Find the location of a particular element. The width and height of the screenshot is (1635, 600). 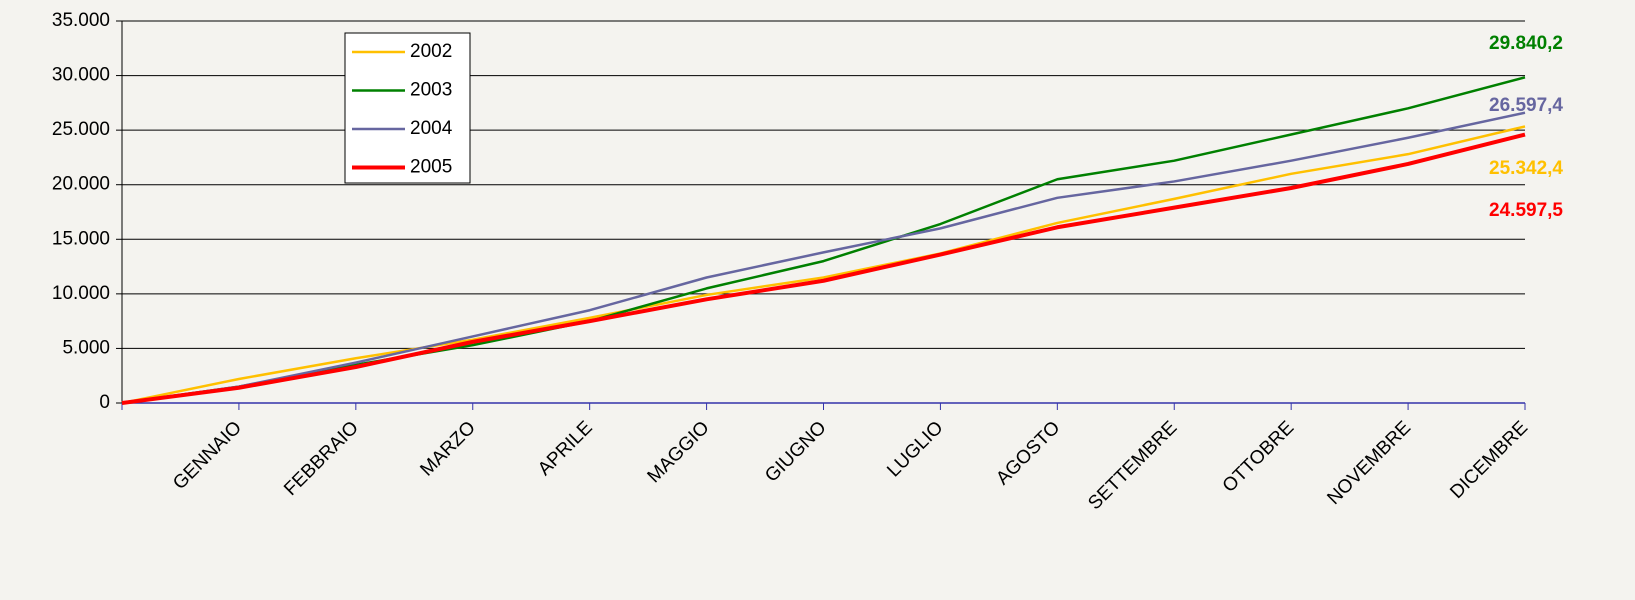

y-tick-label: 0 is located at coordinates (104, 402).